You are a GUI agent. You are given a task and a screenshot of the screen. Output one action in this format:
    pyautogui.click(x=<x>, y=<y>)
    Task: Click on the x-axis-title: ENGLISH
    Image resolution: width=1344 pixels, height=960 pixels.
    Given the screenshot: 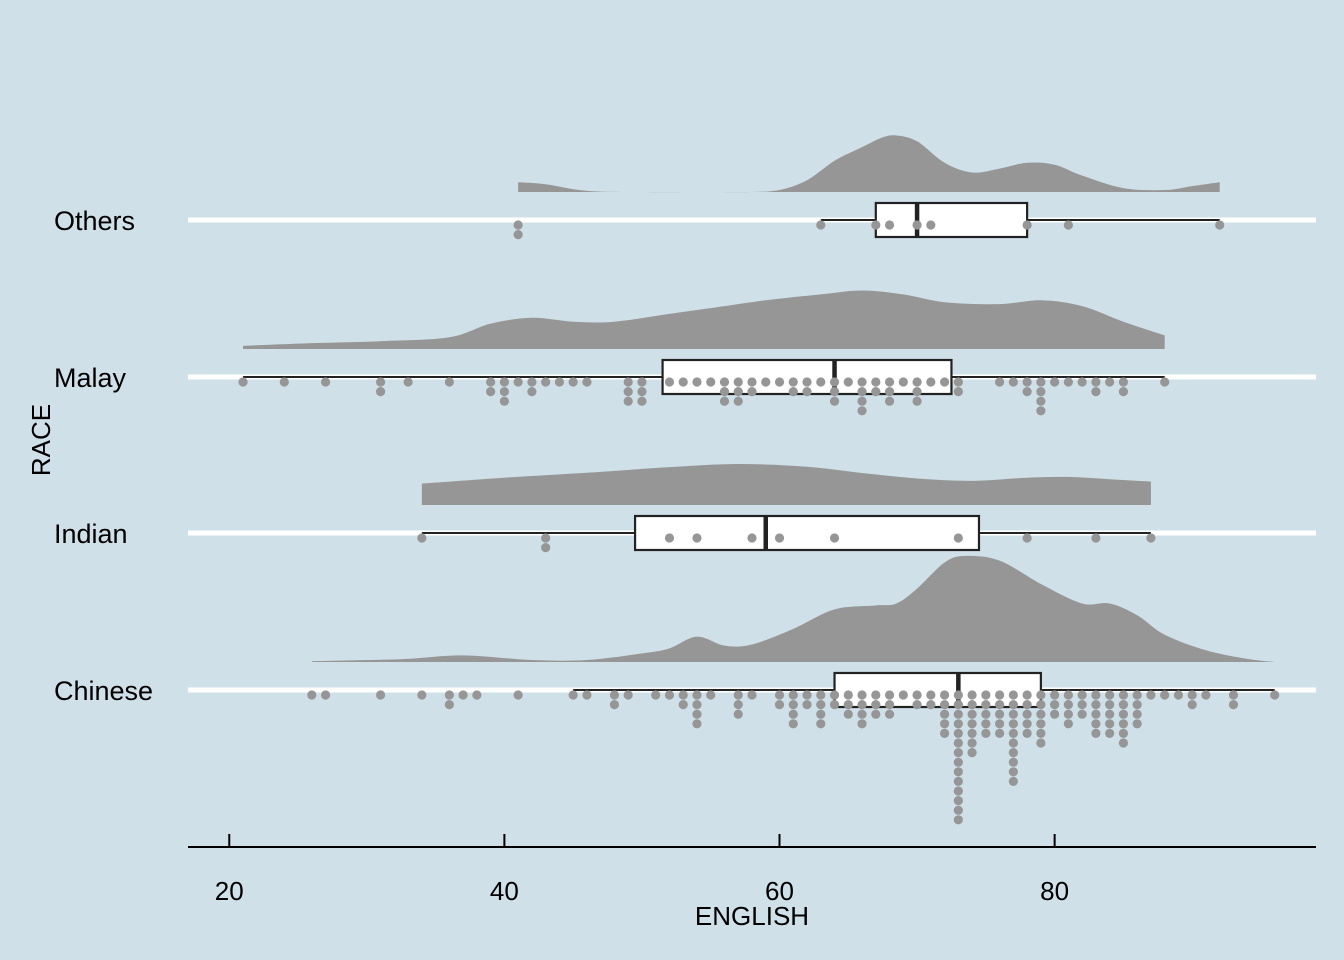 What is the action you would take?
    pyautogui.click(x=752, y=916)
    